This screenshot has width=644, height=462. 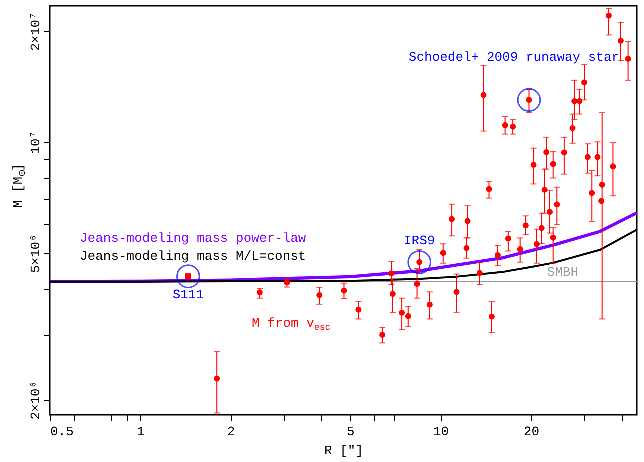 I want to click on x-tick-label: 0.5, so click(x=62, y=432).